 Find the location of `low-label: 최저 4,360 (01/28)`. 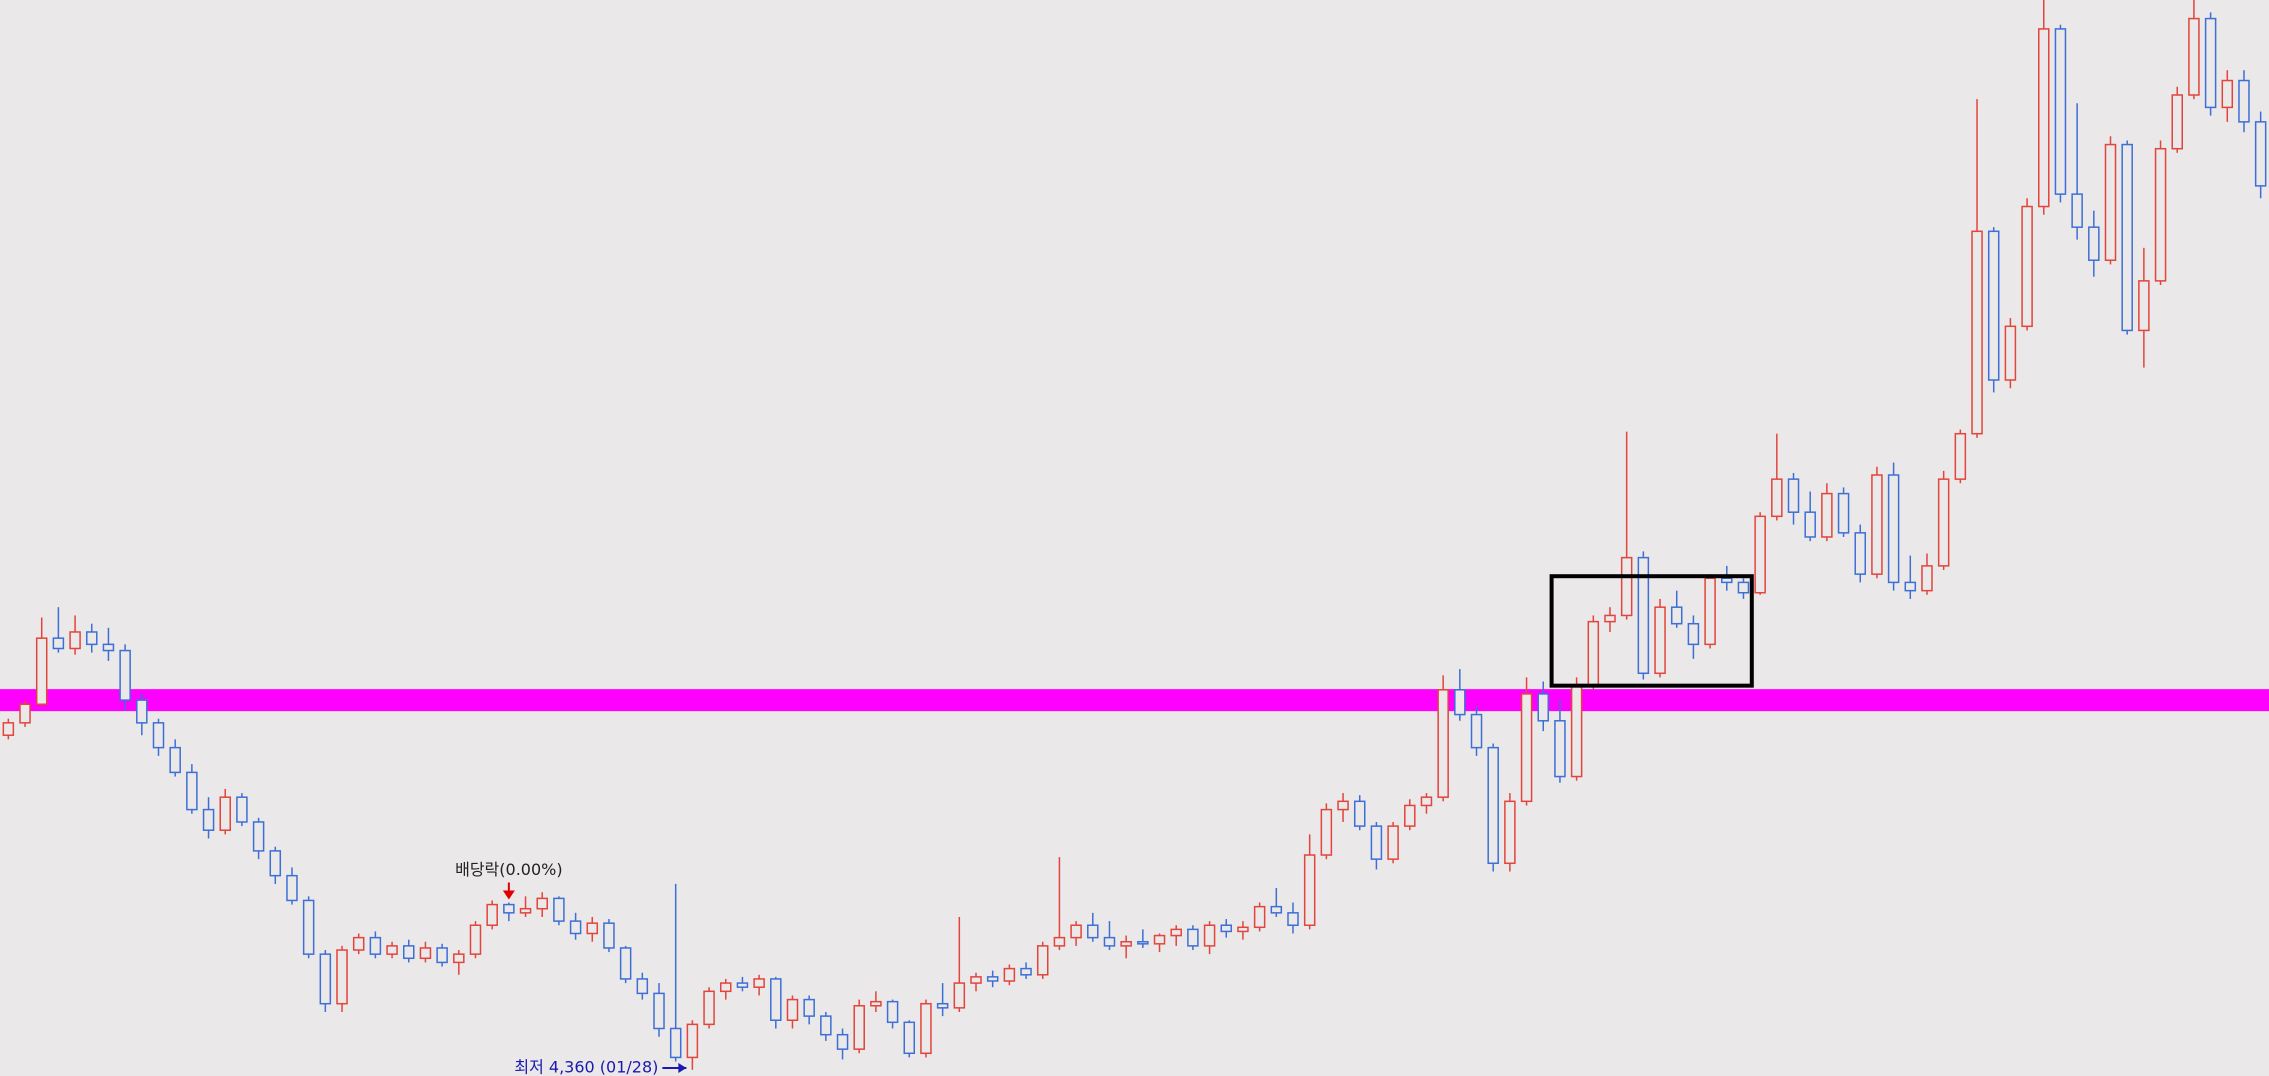

low-label: 최저 4,360 (01/28) is located at coordinates (586, 1067).